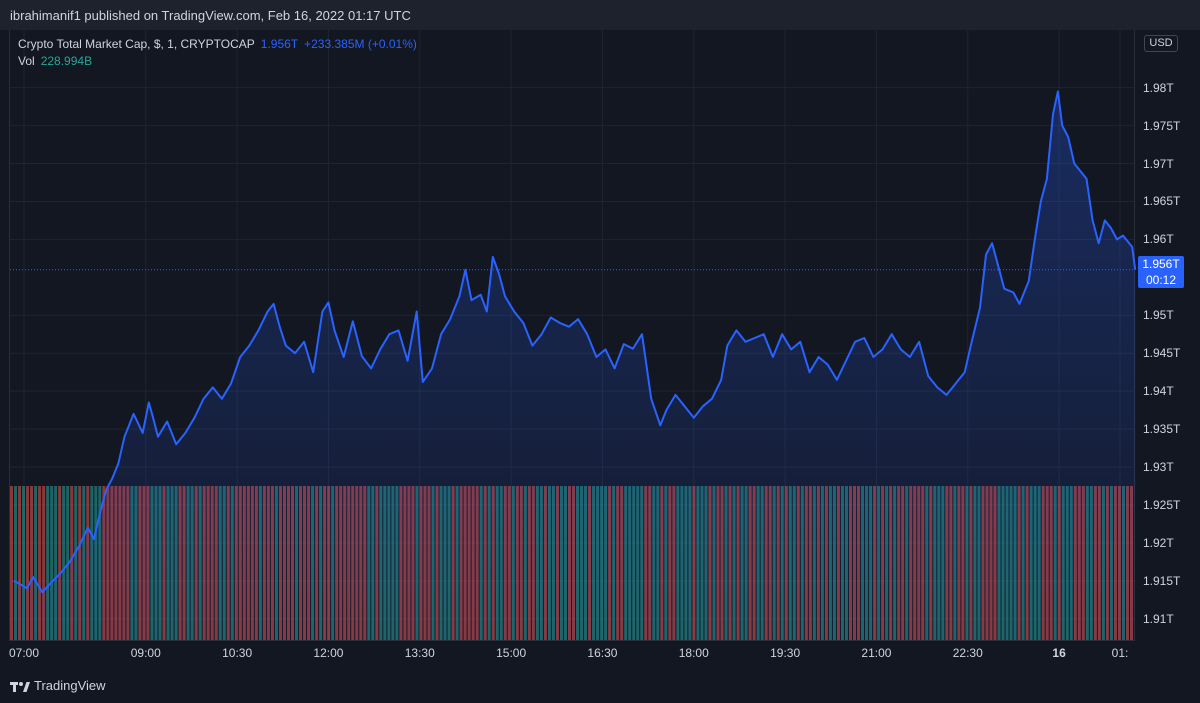 Image resolution: width=1200 pixels, height=703 pixels. I want to click on time-tick-label: 16, so click(1059, 653).